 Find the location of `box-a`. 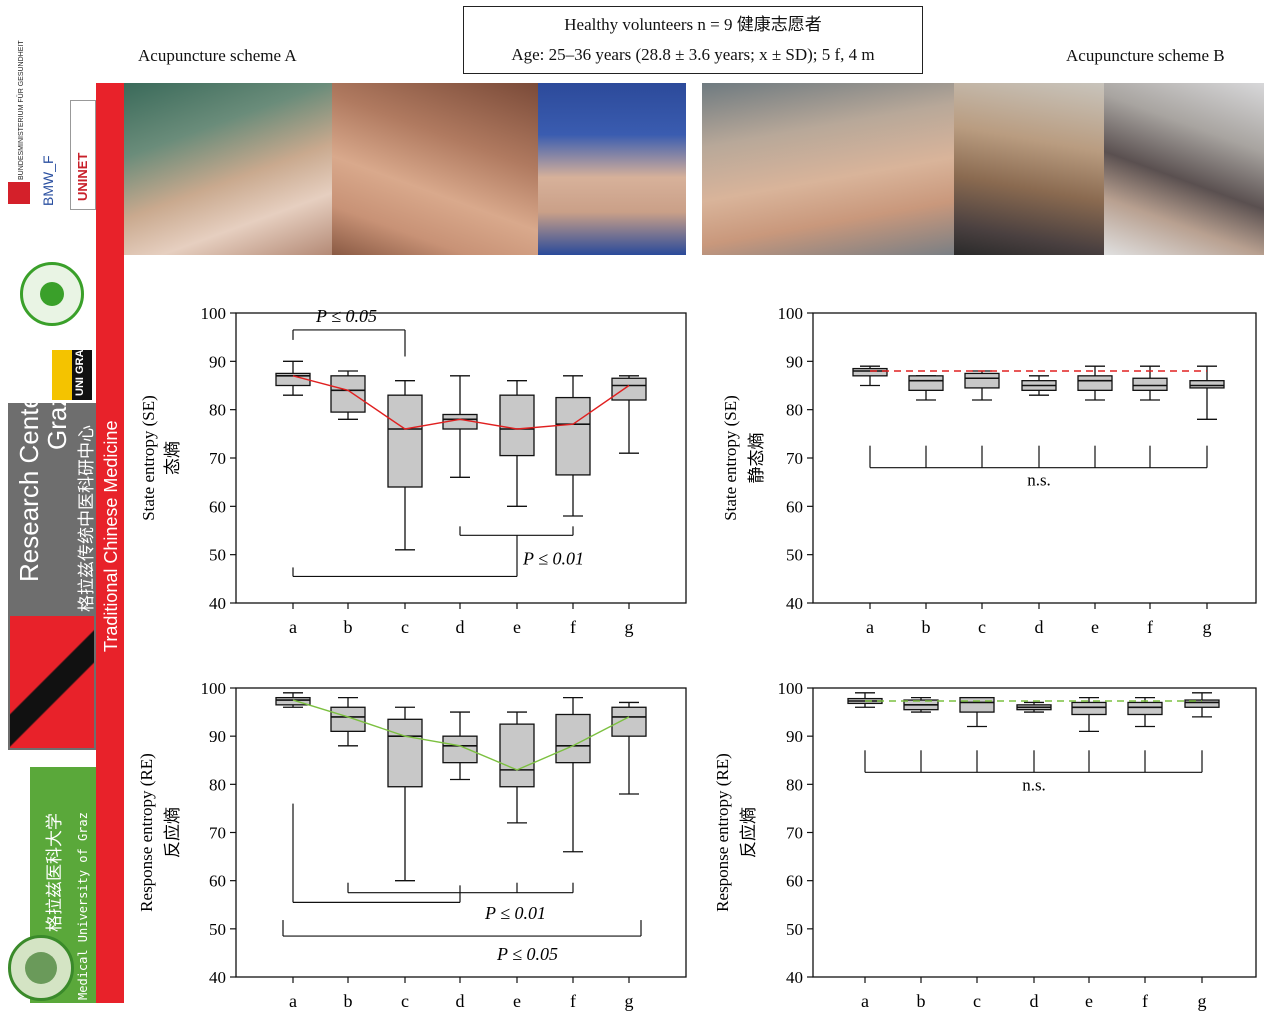

box-a is located at coordinates (293, 701).